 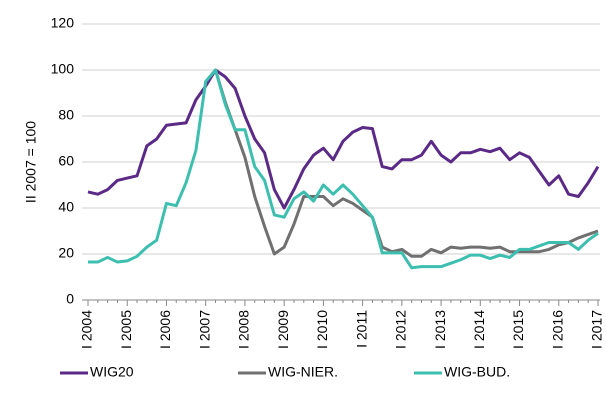 What do you see at coordinates (70, 299) in the screenshot?
I see `y-tick-label: 0` at bounding box center [70, 299].